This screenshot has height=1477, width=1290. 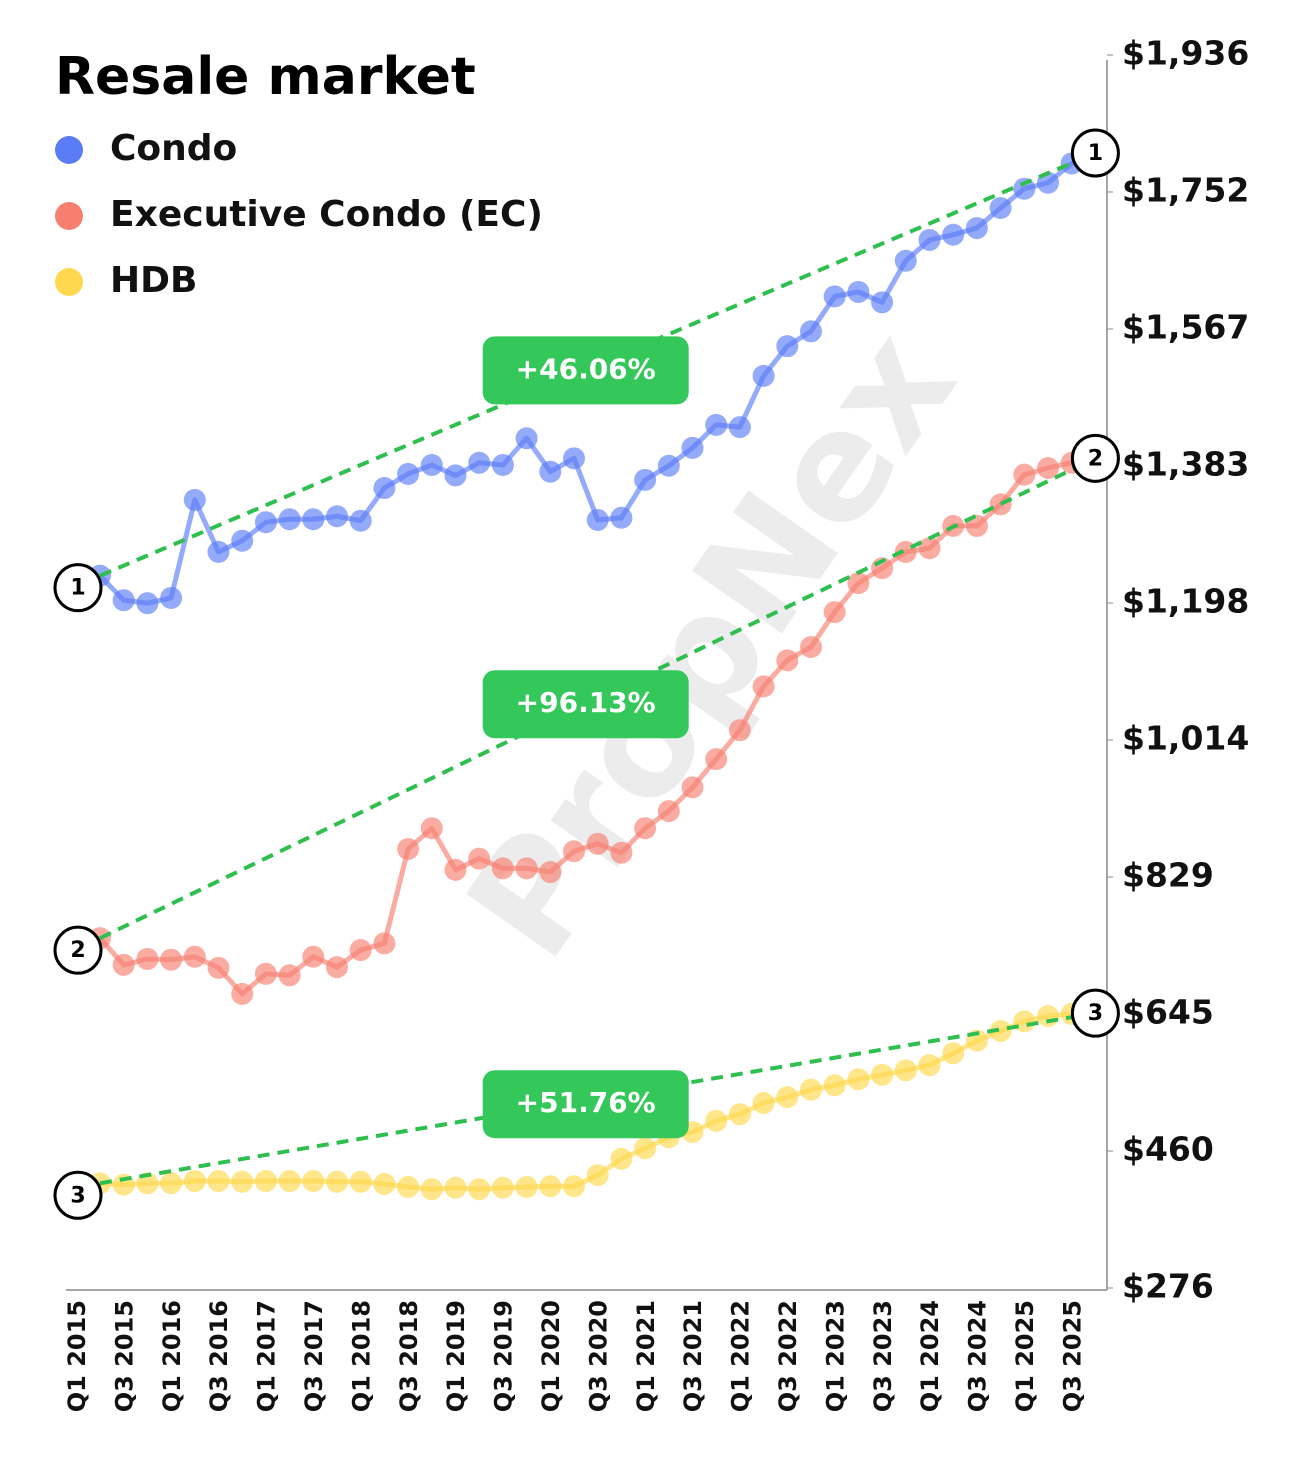 I want to click on x-tick-label: Q1 2018, so click(x=361, y=1356).